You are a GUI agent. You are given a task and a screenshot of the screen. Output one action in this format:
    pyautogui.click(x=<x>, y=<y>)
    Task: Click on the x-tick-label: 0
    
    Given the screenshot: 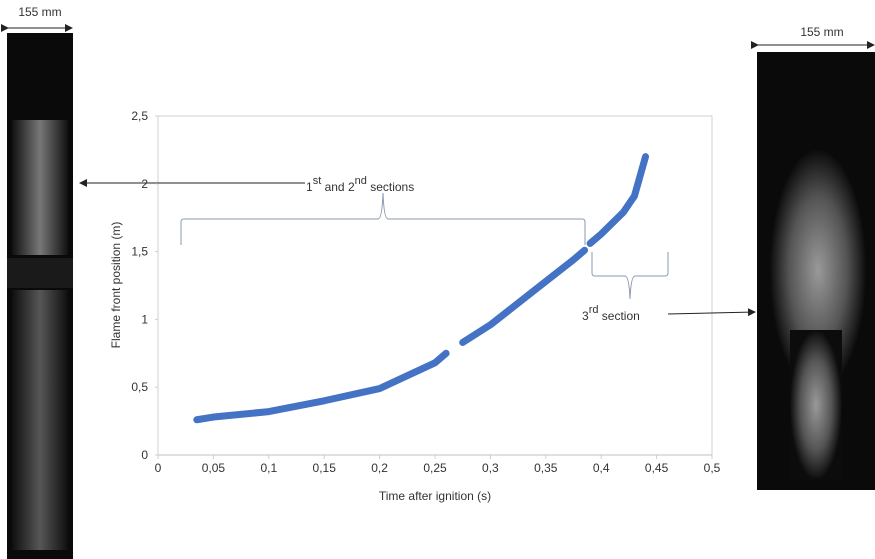 What is the action you would take?
    pyautogui.click(x=158, y=468)
    